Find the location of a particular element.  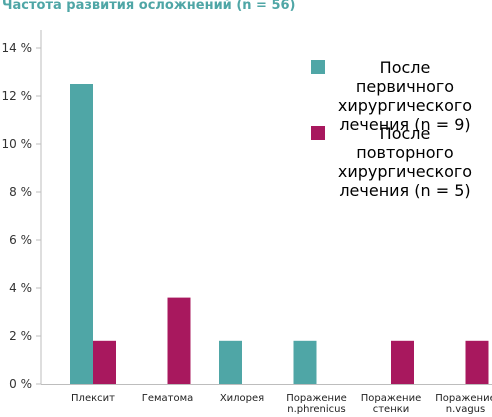

y-tick-label: 12 % is located at coordinates (17, 96).